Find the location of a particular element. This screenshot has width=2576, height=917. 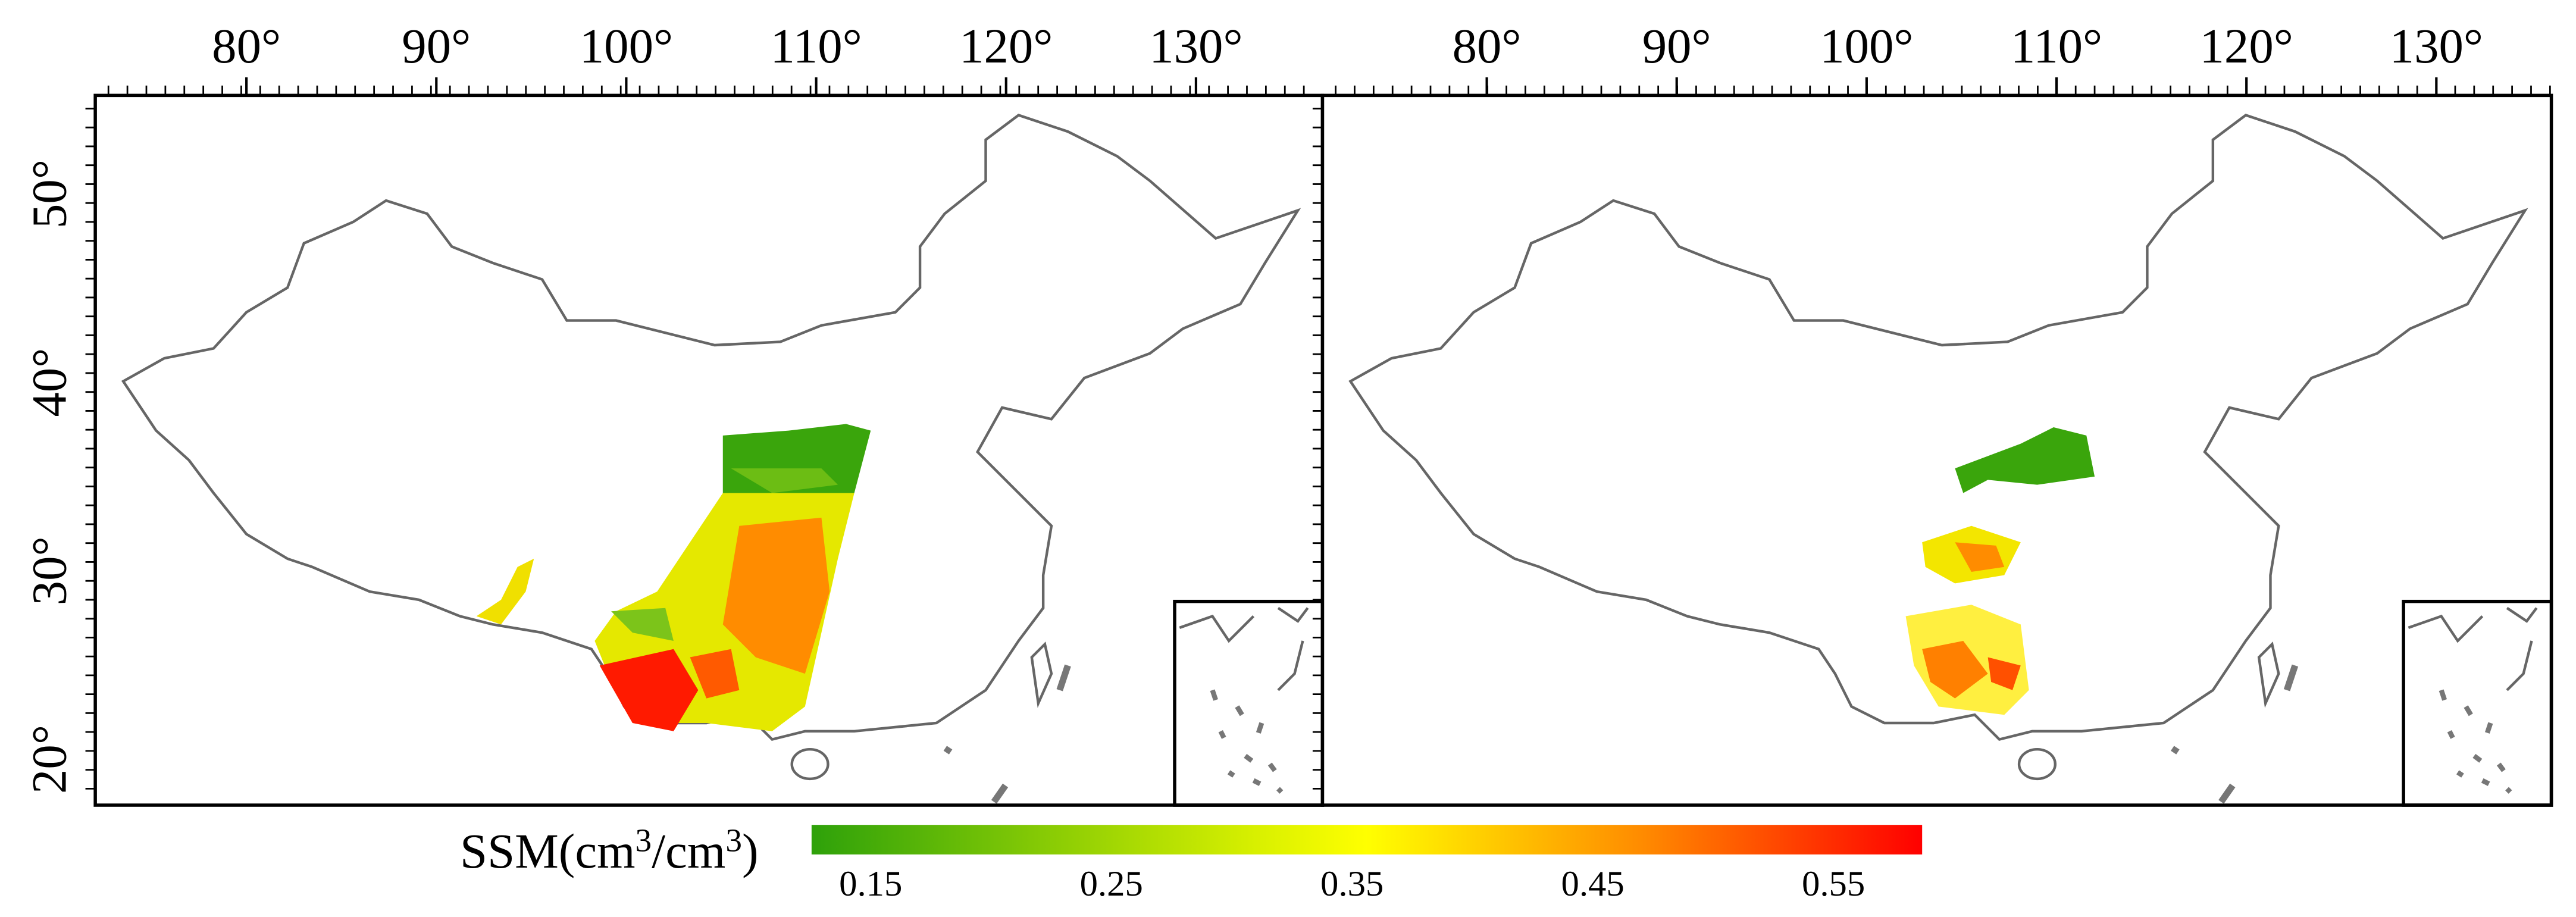

colorbar-tick: 0.25 is located at coordinates (1111, 884).